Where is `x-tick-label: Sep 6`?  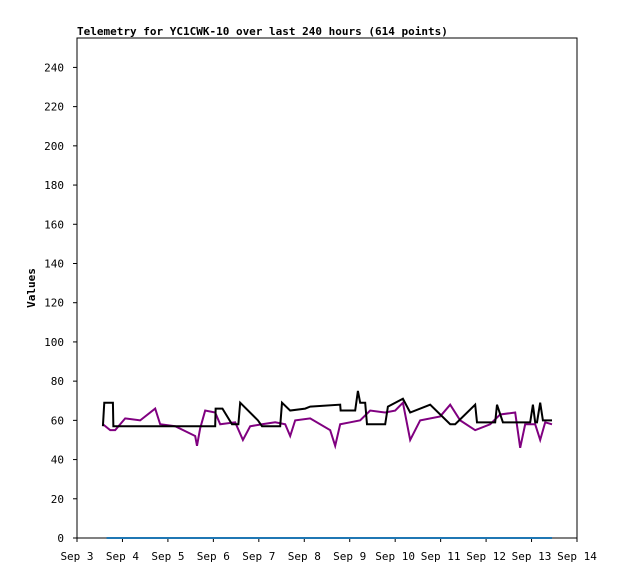 x-tick-label: Sep 6 is located at coordinates (213, 556).